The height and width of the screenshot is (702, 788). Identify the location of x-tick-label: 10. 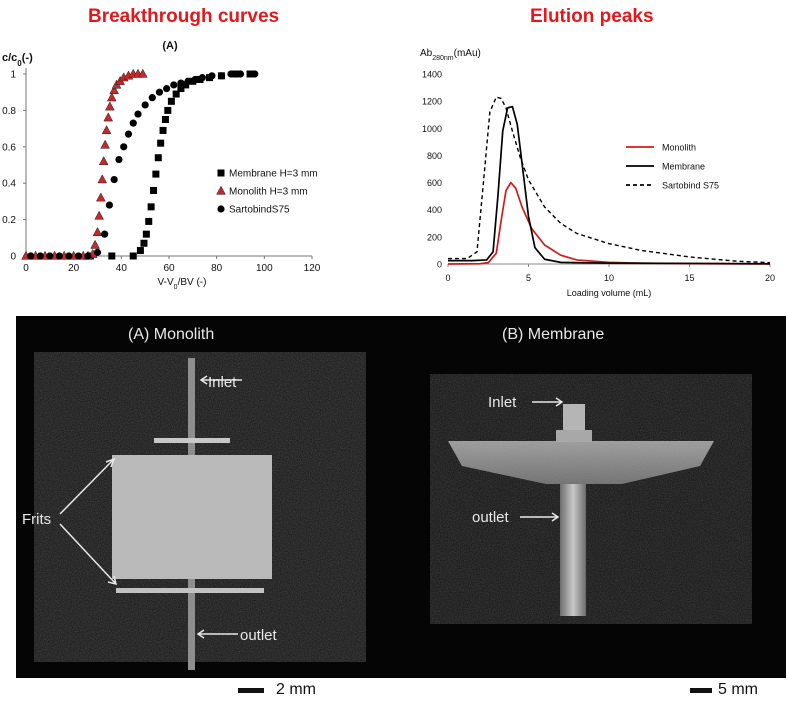
(609, 278).